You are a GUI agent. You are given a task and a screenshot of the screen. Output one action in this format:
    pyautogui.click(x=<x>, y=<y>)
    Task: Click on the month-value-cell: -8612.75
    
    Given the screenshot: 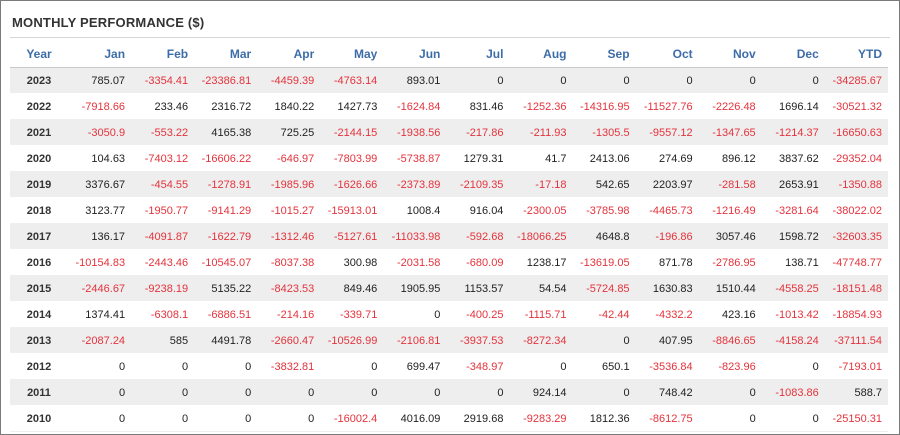 What is the action you would take?
    pyautogui.click(x=667, y=418)
    